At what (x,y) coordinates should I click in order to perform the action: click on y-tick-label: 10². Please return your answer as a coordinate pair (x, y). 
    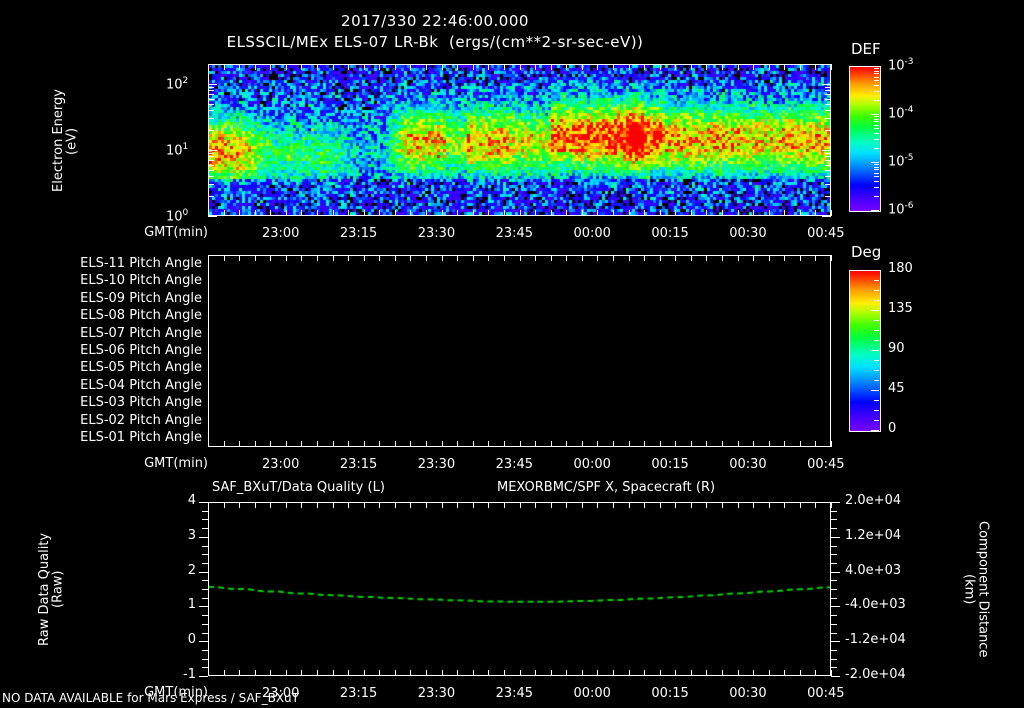
    Looking at the image, I should click on (177, 84).